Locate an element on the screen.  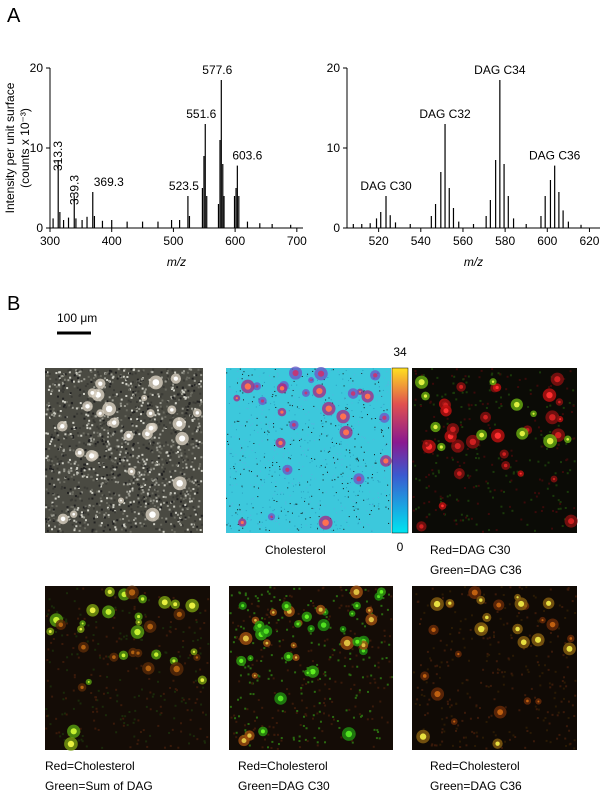
y-tick-label: 0 is located at coordinates (336, 228).